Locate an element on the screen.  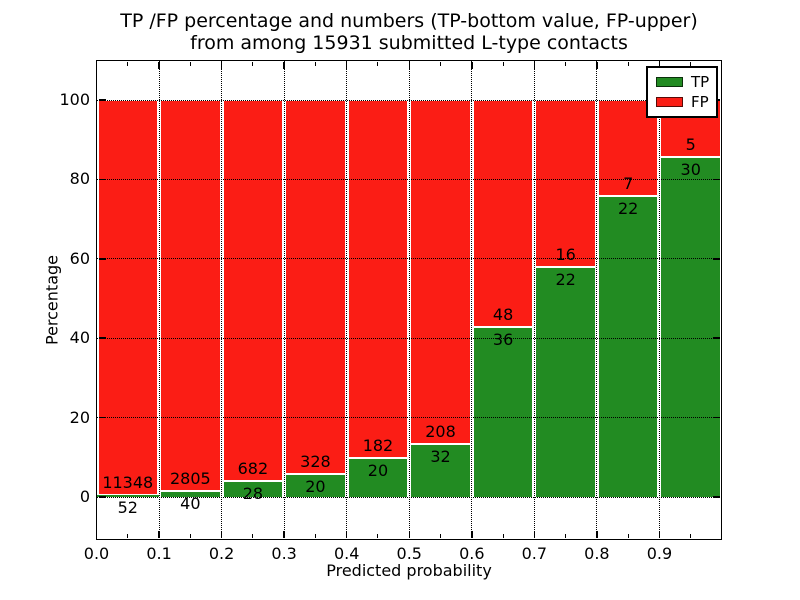
legend-swatch-tp-icon is located at coordinates (669, 82).